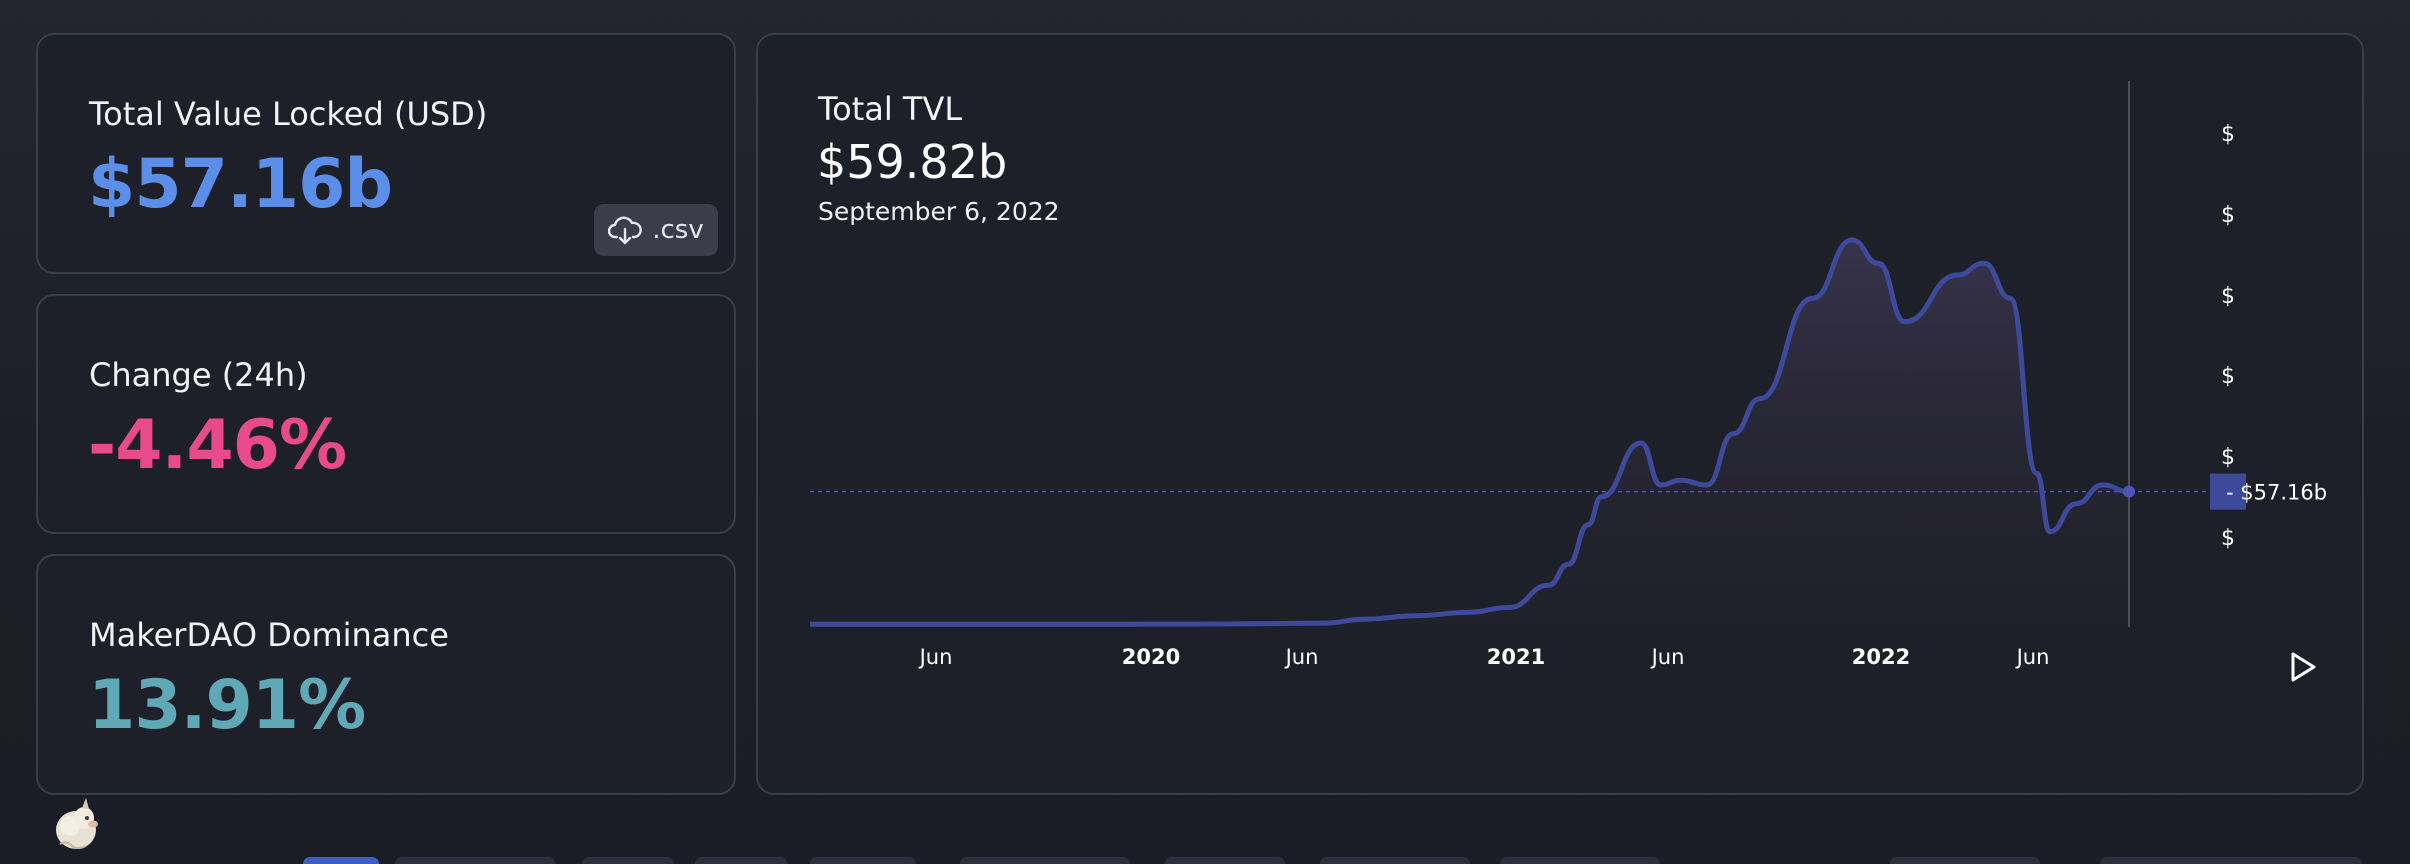 The image size is (2410, 864). What do you see at coordinates (2303, 667) in the screenshot?
I see `play-icon` at bounding box center [2303, 667].